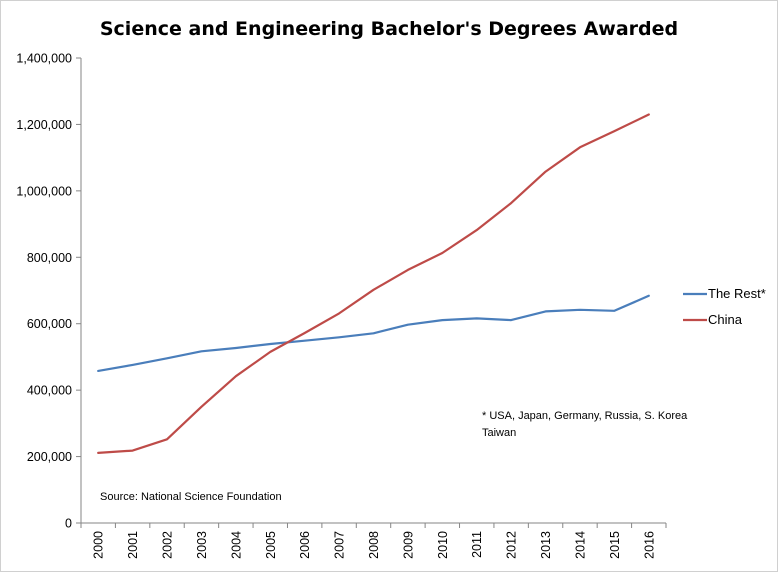  What do you see at coordinates (724, 306) in the screenshot?
I see `legend: The Rest* China` at bounding box center [724, 306].